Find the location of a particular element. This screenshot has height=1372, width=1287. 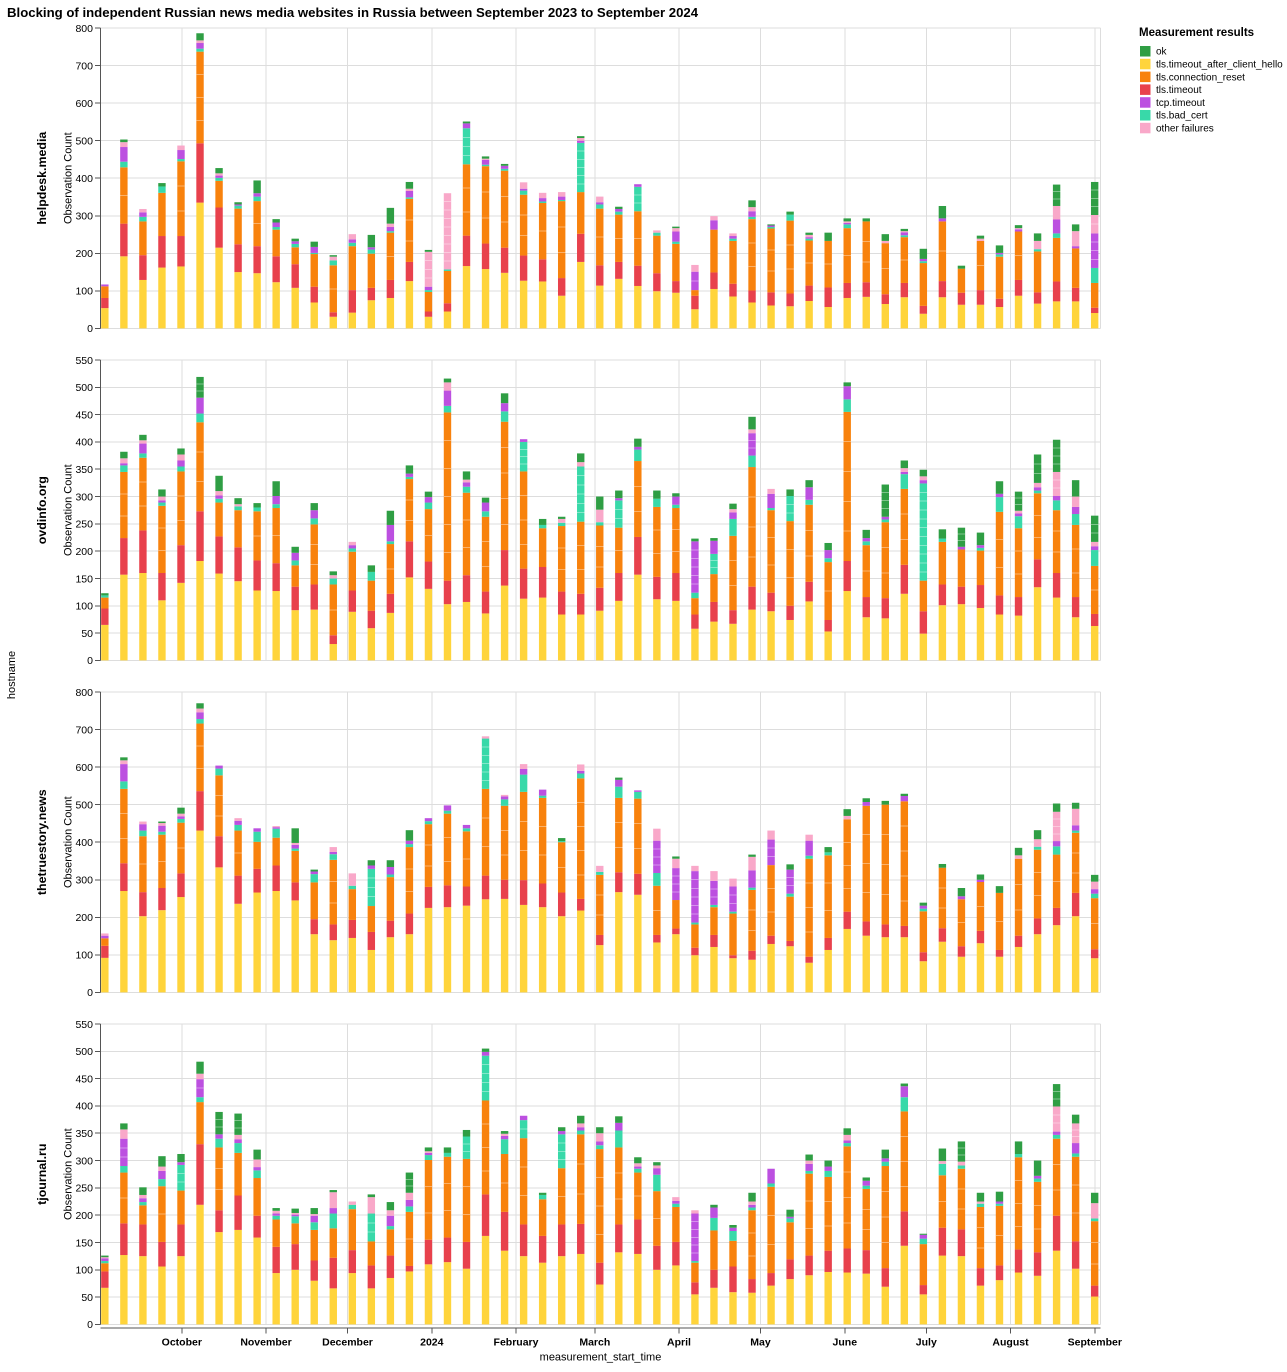

svg-text: measurement_start_time is located at coordinates (601, 1358).